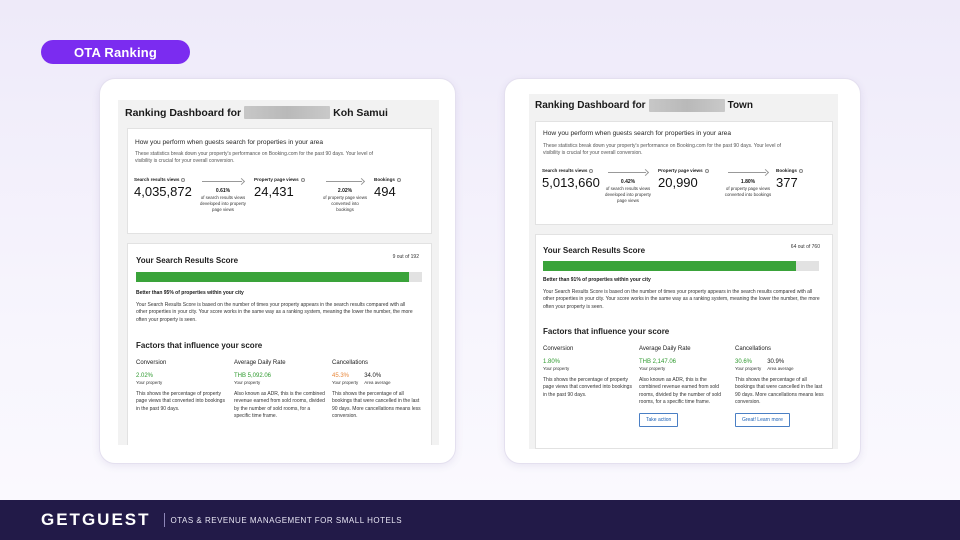 The image size is (960, 540). What do you see at coordinates (350, 363) in the screenshot?
I see `factor-label: Cancellations` at bounding box center [350, 363].